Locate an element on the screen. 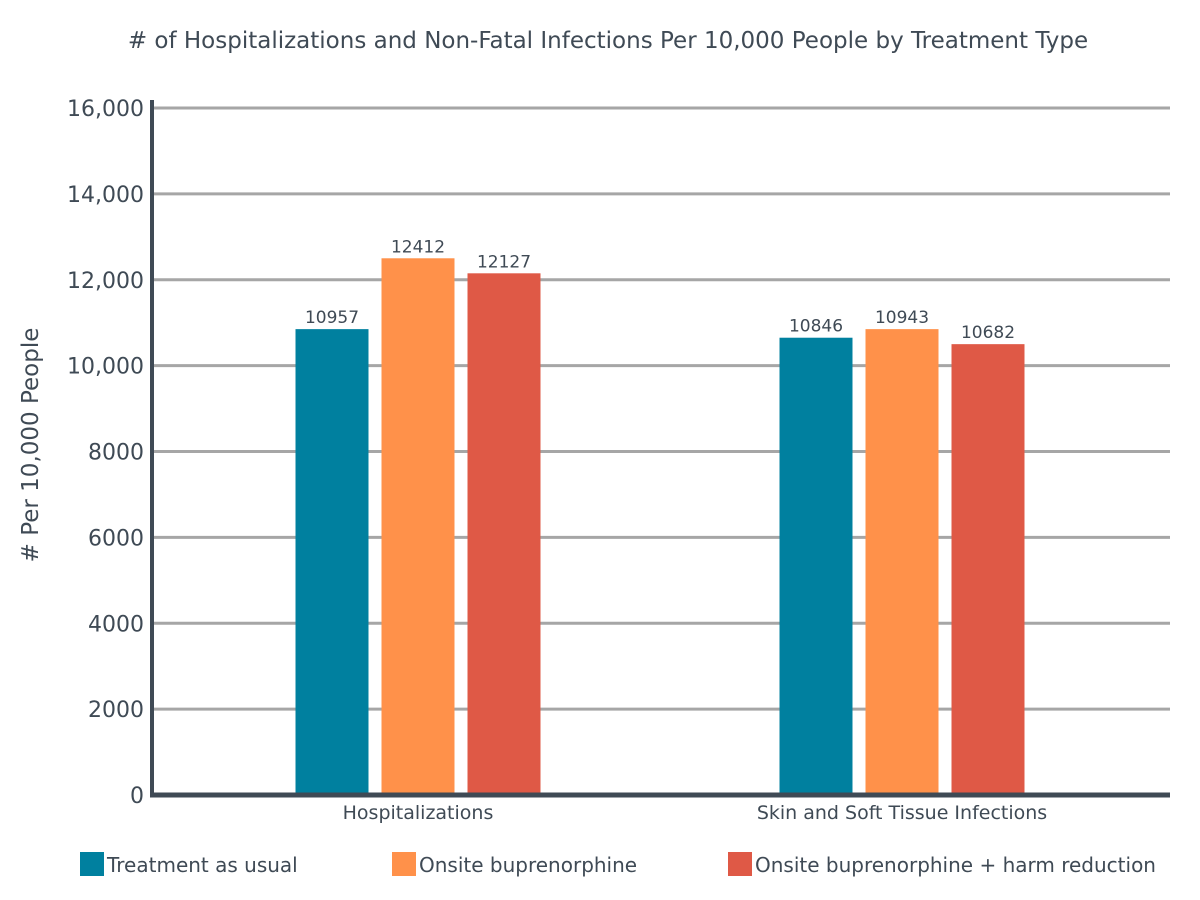 This screenshot has width=1200, height=900. data-label: 10943 is located at coordinates (902, 318).